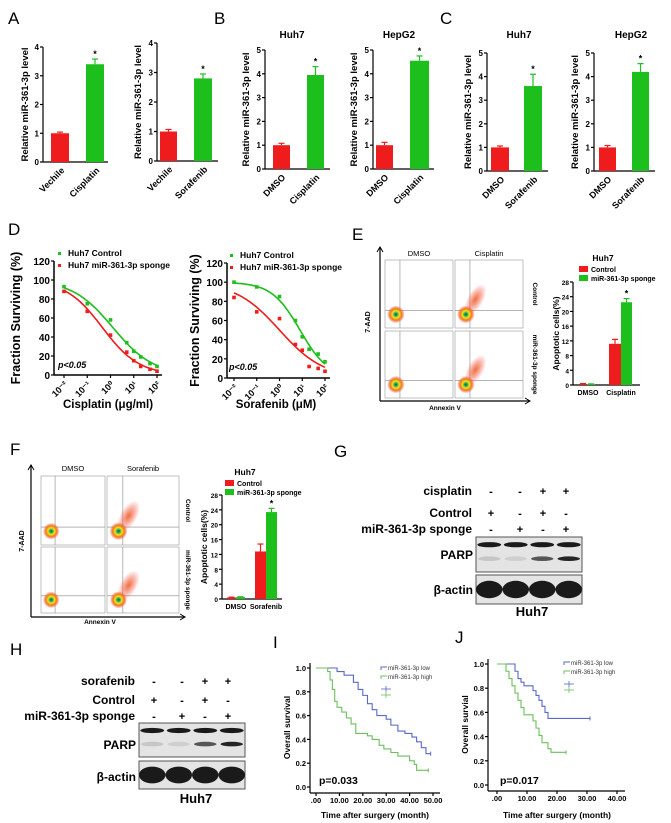 This screenshot has height=823, width=671. I want to click on treatment-label: sorafenib, so click(108, 681).